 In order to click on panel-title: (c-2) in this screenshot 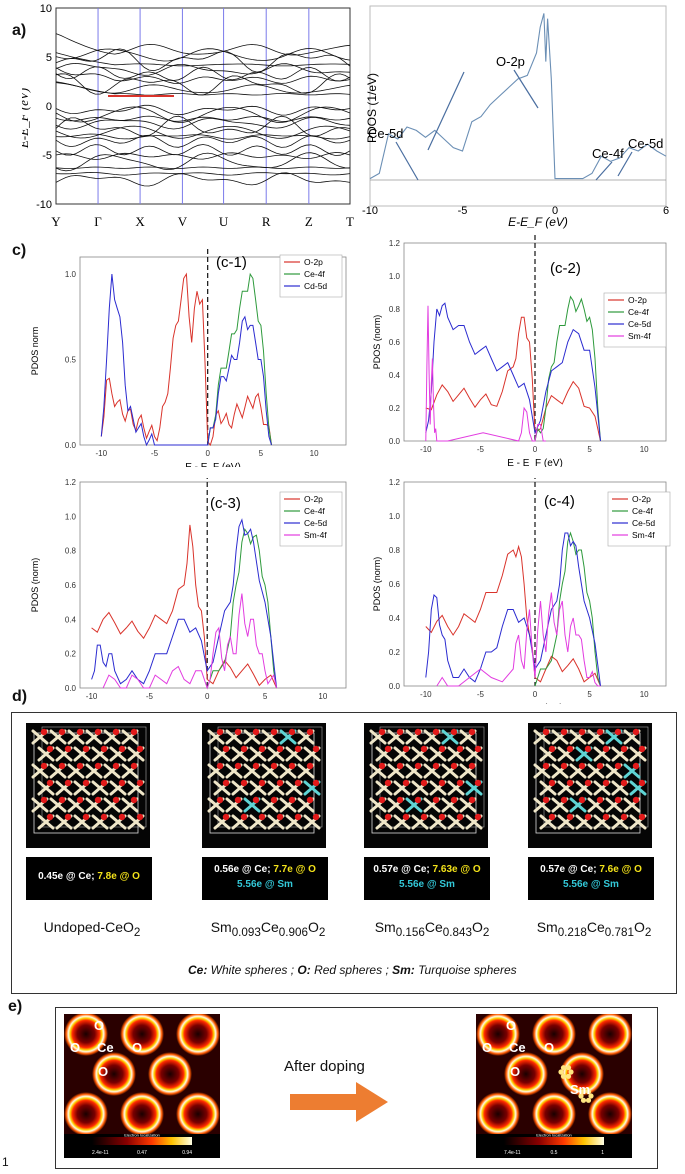, I will do `click(565, 268)`.